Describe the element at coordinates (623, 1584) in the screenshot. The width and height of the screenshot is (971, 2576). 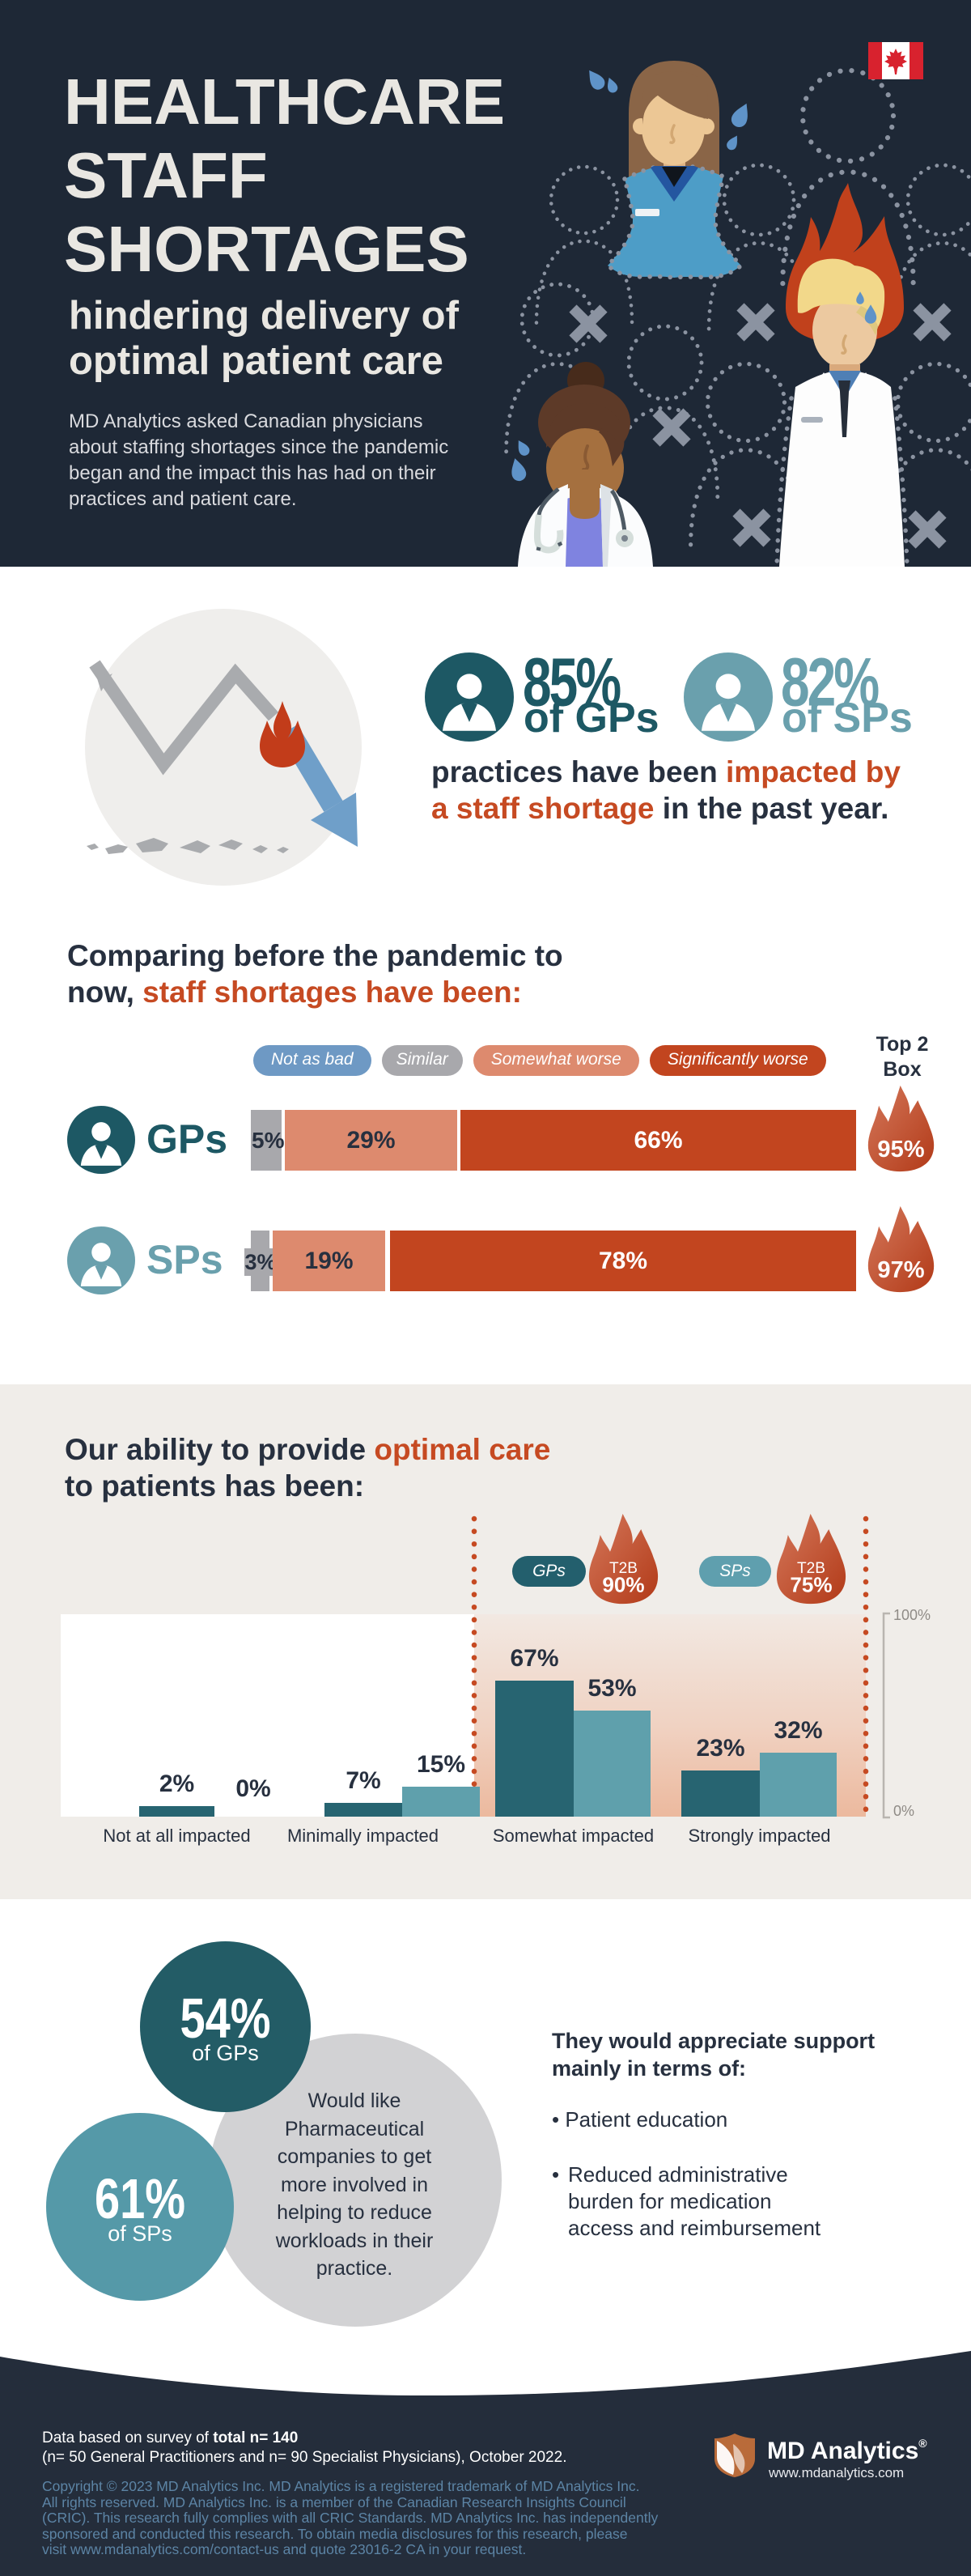
I see `svg-text: 90%` at that location.